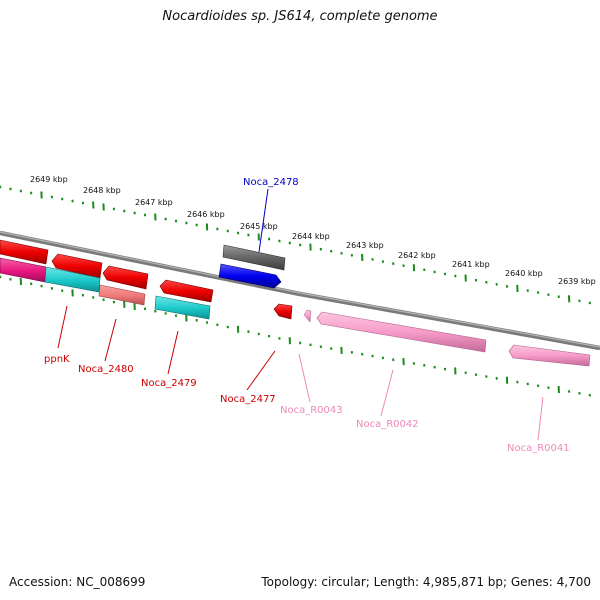 The height and width of the screenshot is (600, 600). Describe the element at coordinates (122, 295) in the screenshot. I see `gene-block-salmon` at that location.